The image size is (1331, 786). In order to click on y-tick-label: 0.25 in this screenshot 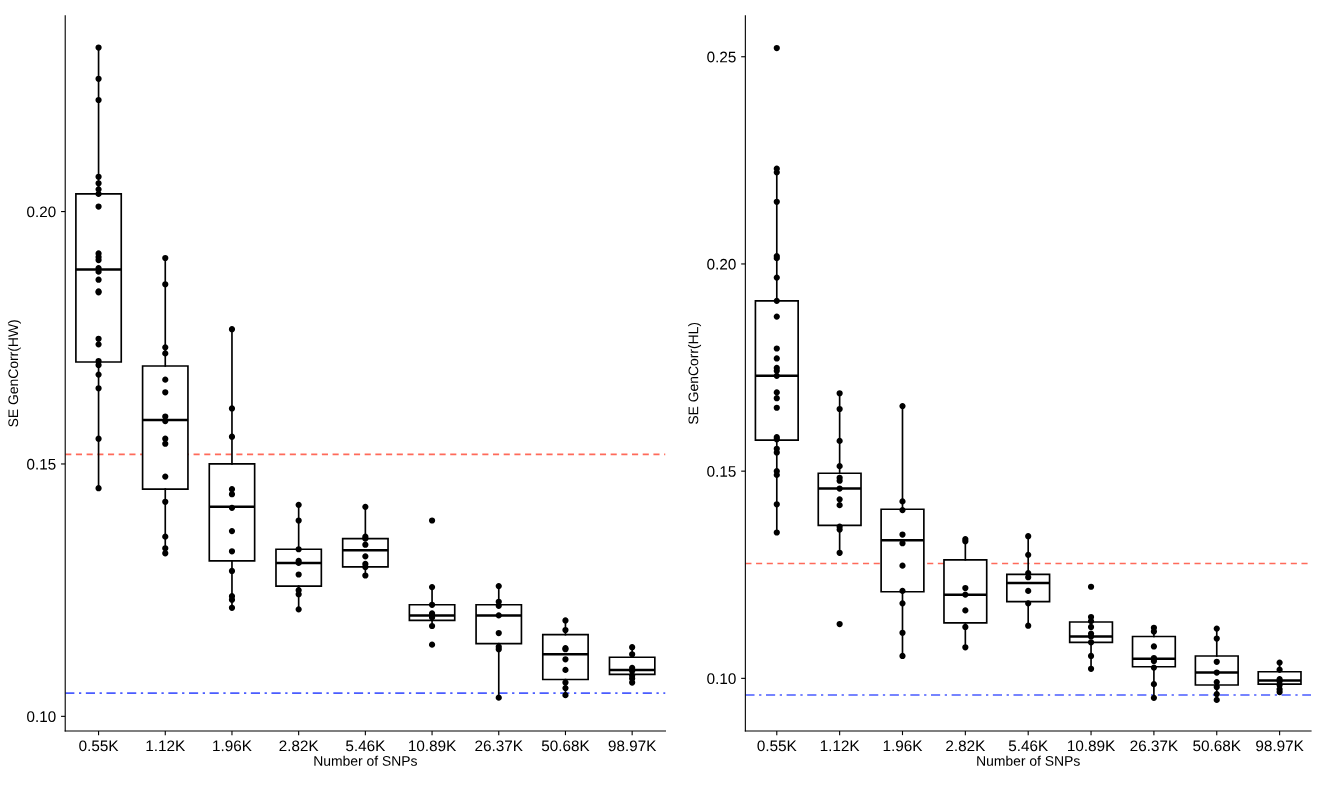, I will do `click(721, 57)`.